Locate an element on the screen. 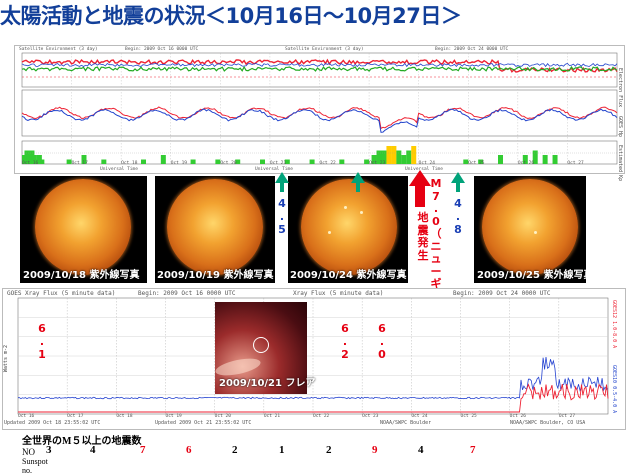  sat-footer-ut-1: Universal Time is located at coordinates (119, 169).